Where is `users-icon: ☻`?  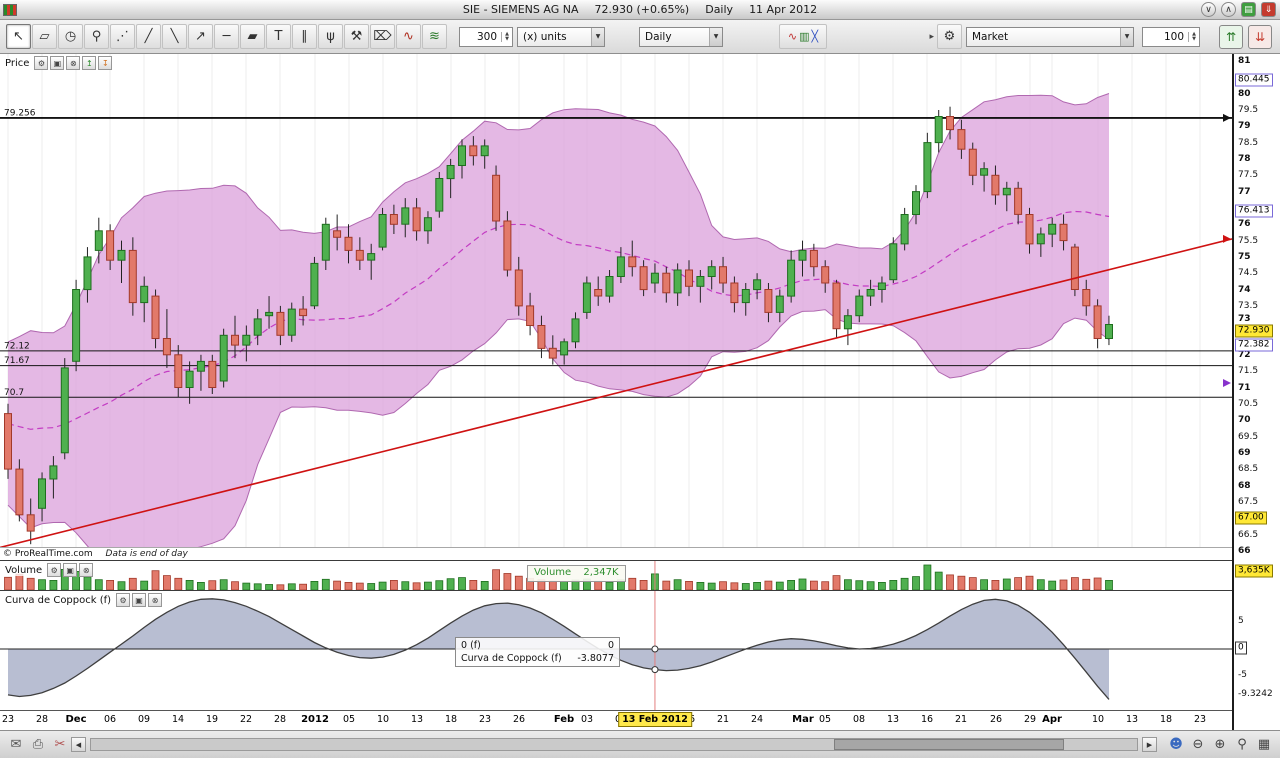
users-icon: ☻ is located at coordinates (1176, 744).